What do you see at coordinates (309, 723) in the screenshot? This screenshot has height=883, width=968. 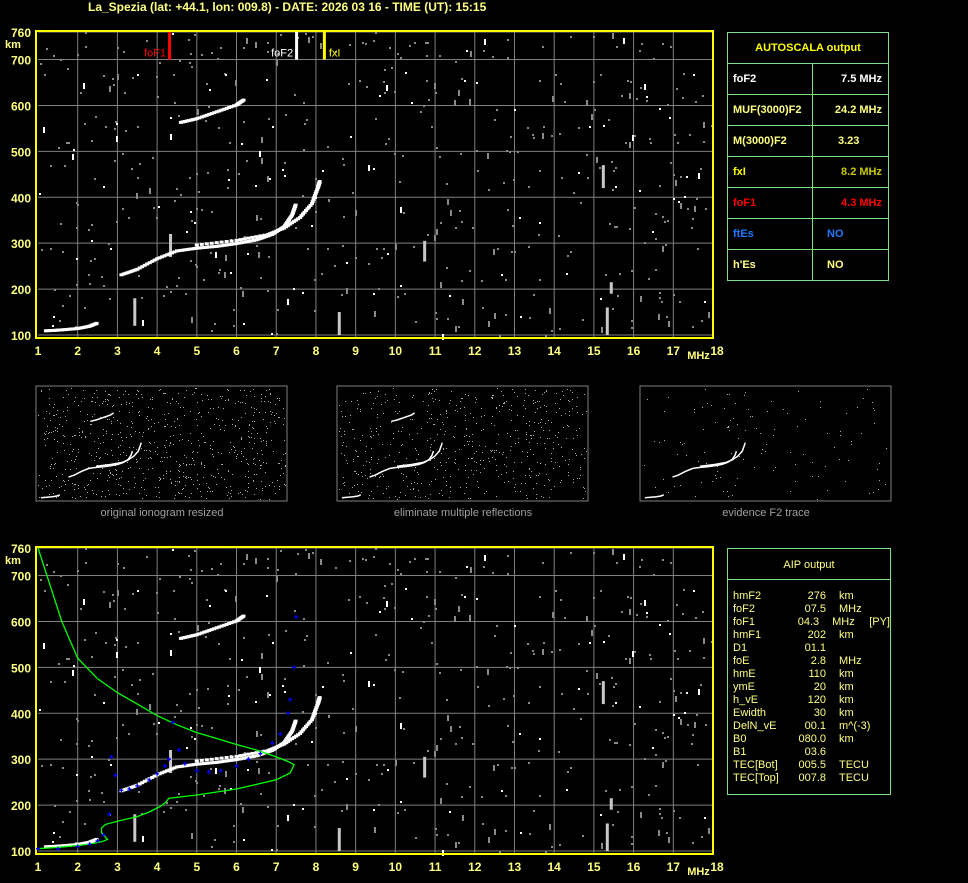 I see `echo-trace-F_x` at bounding box center [309, 723].